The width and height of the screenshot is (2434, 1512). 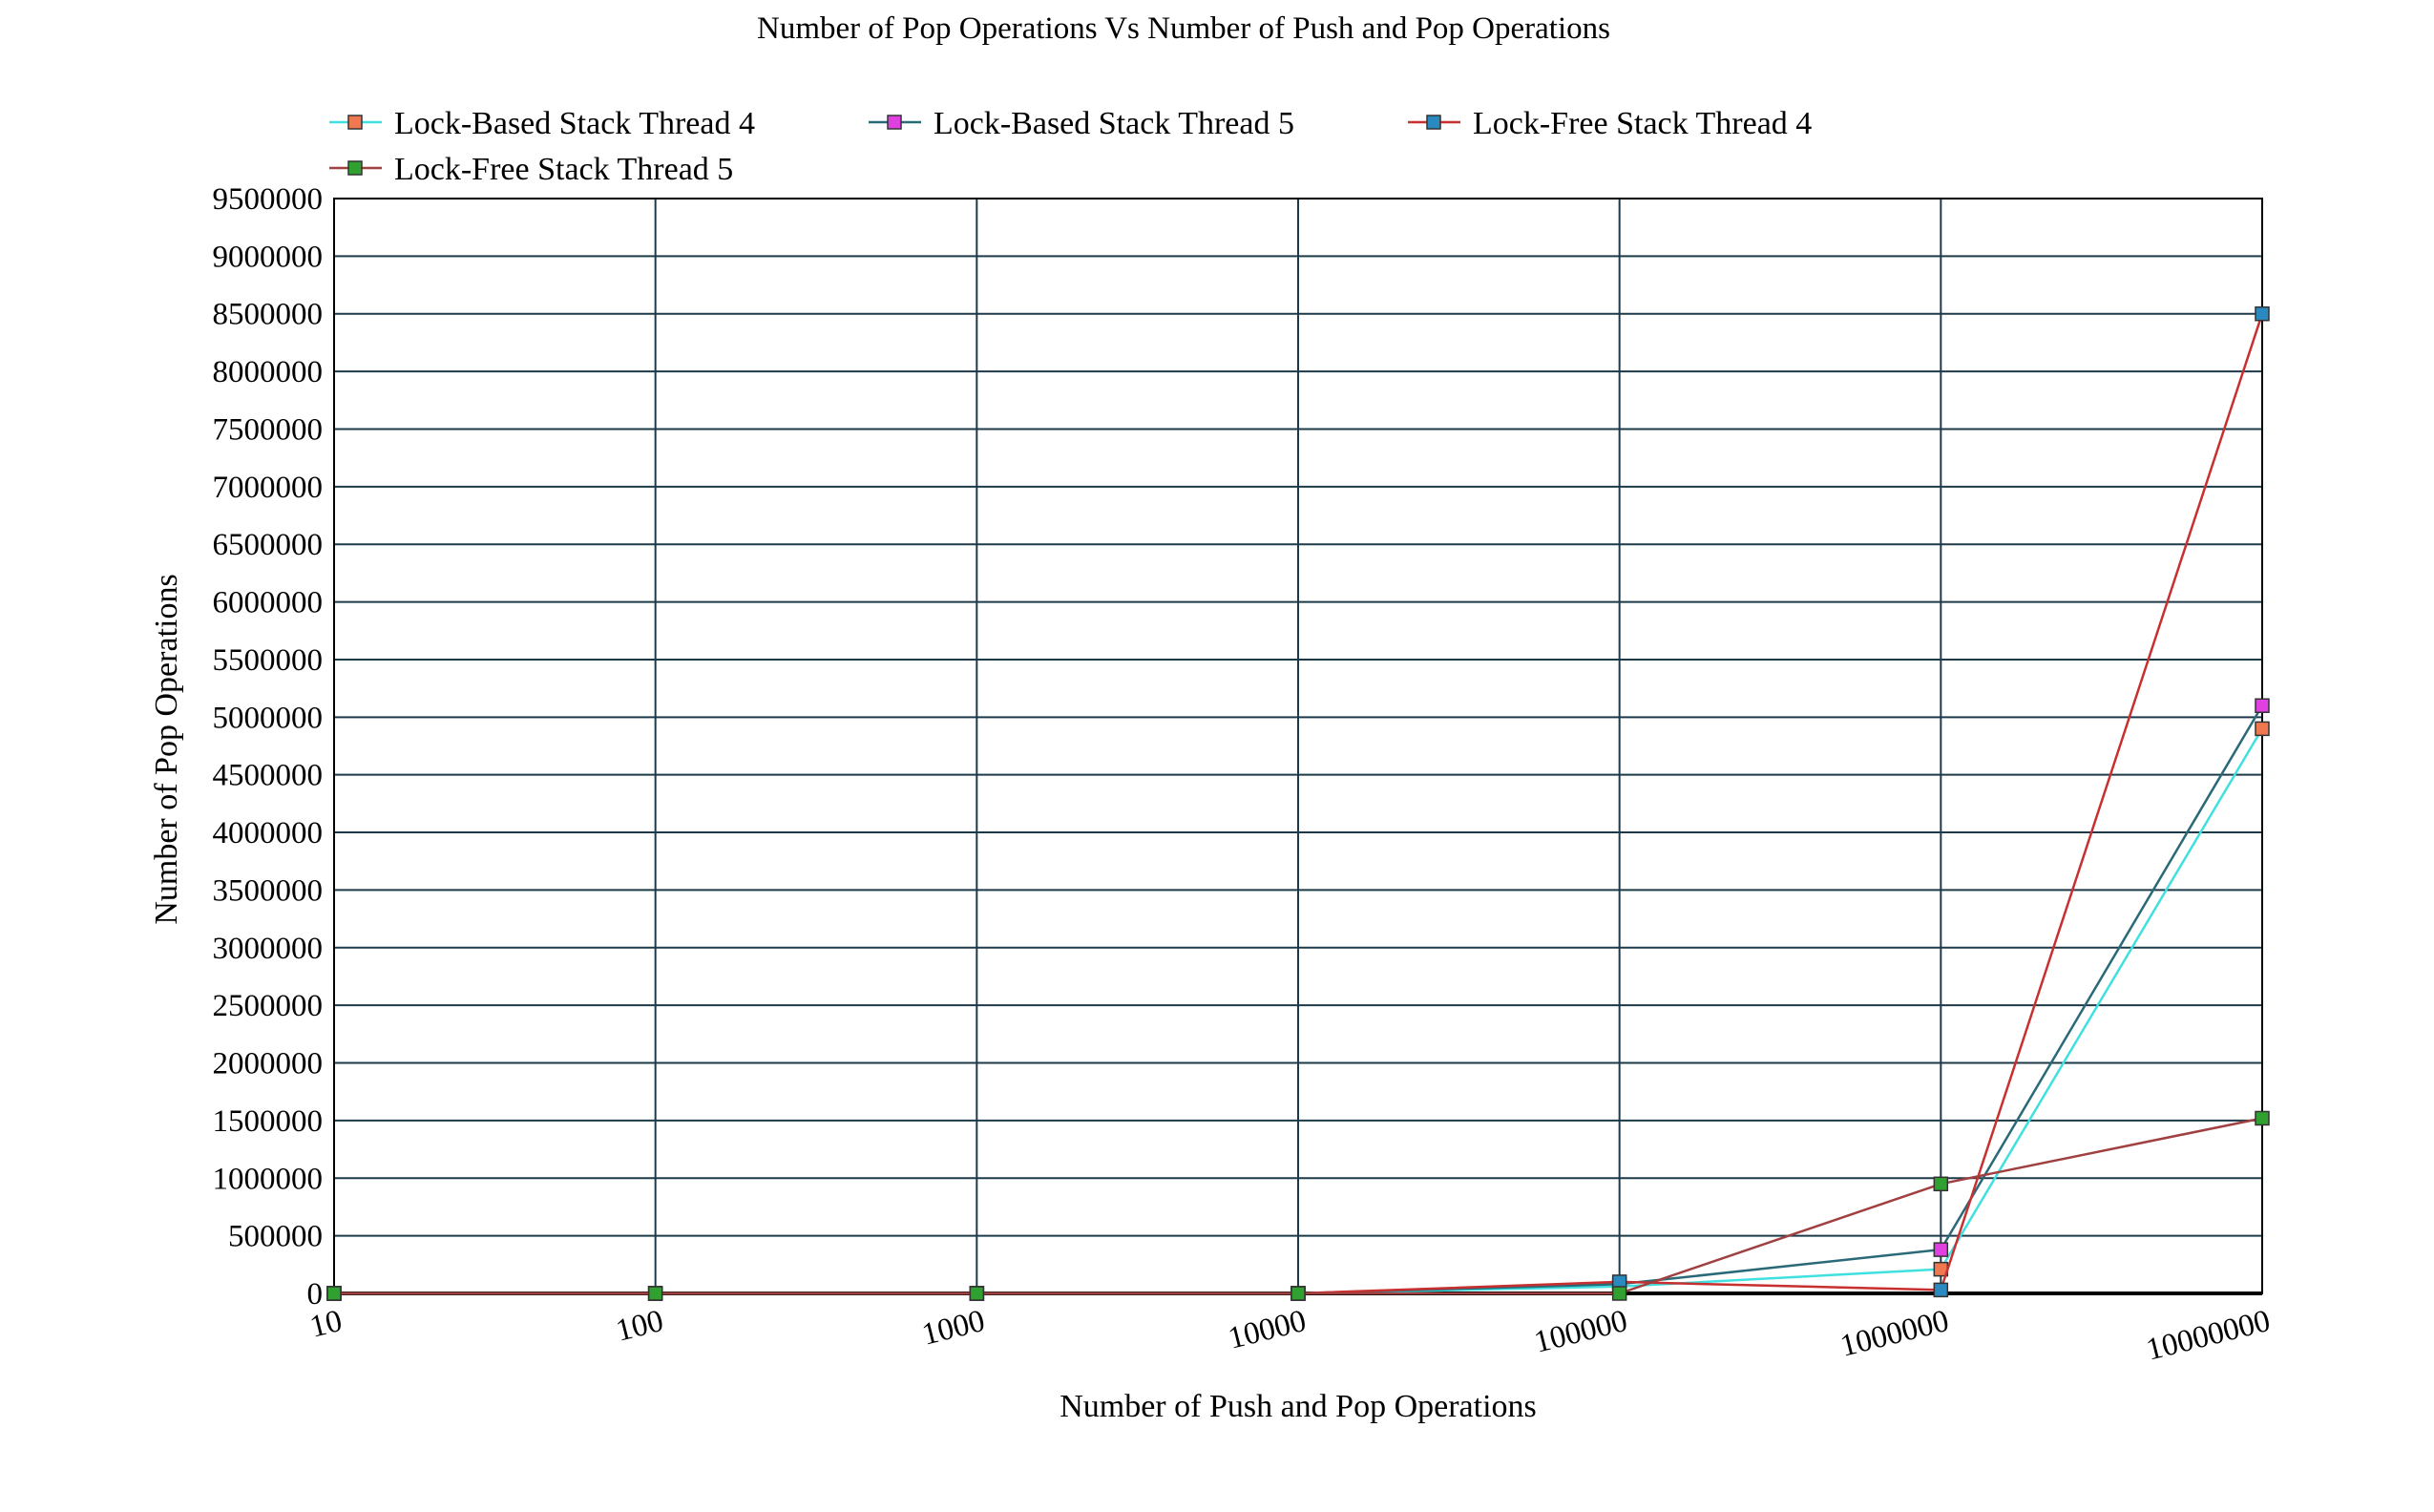 I want to click on y-tick-label: 2000000, so click(x=268, y=1064).